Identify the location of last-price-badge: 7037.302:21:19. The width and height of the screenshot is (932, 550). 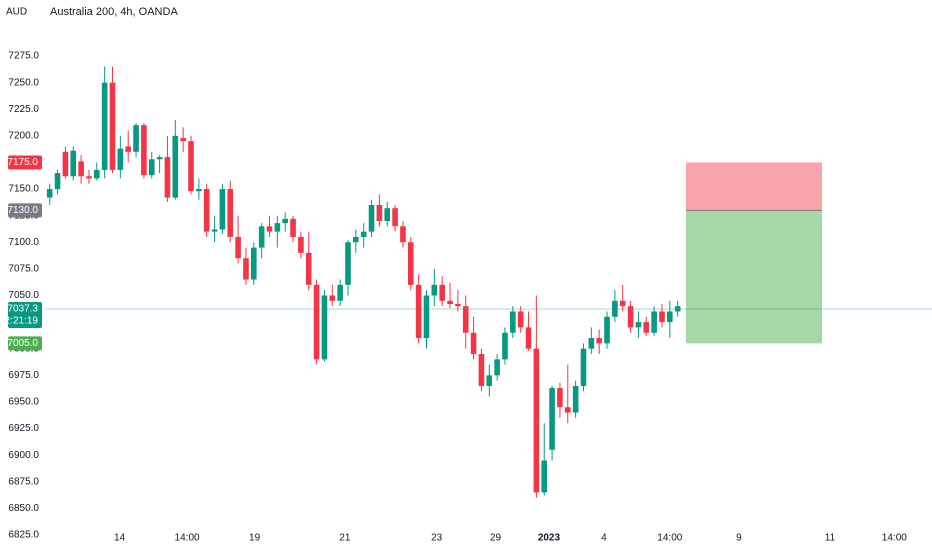
(21, 315).